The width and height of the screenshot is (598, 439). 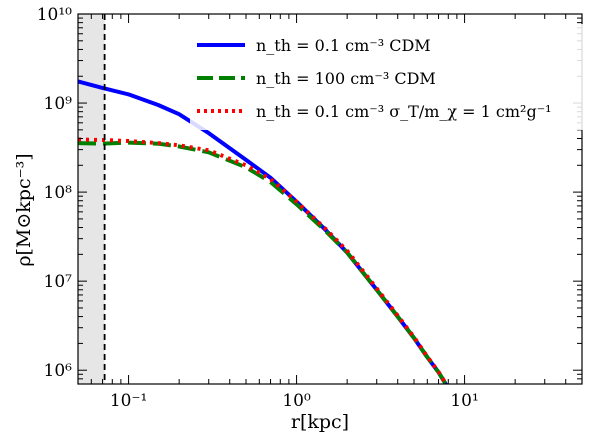 I want to click on y-tick-label-0: 10⁶, so click(x=58, y=371).